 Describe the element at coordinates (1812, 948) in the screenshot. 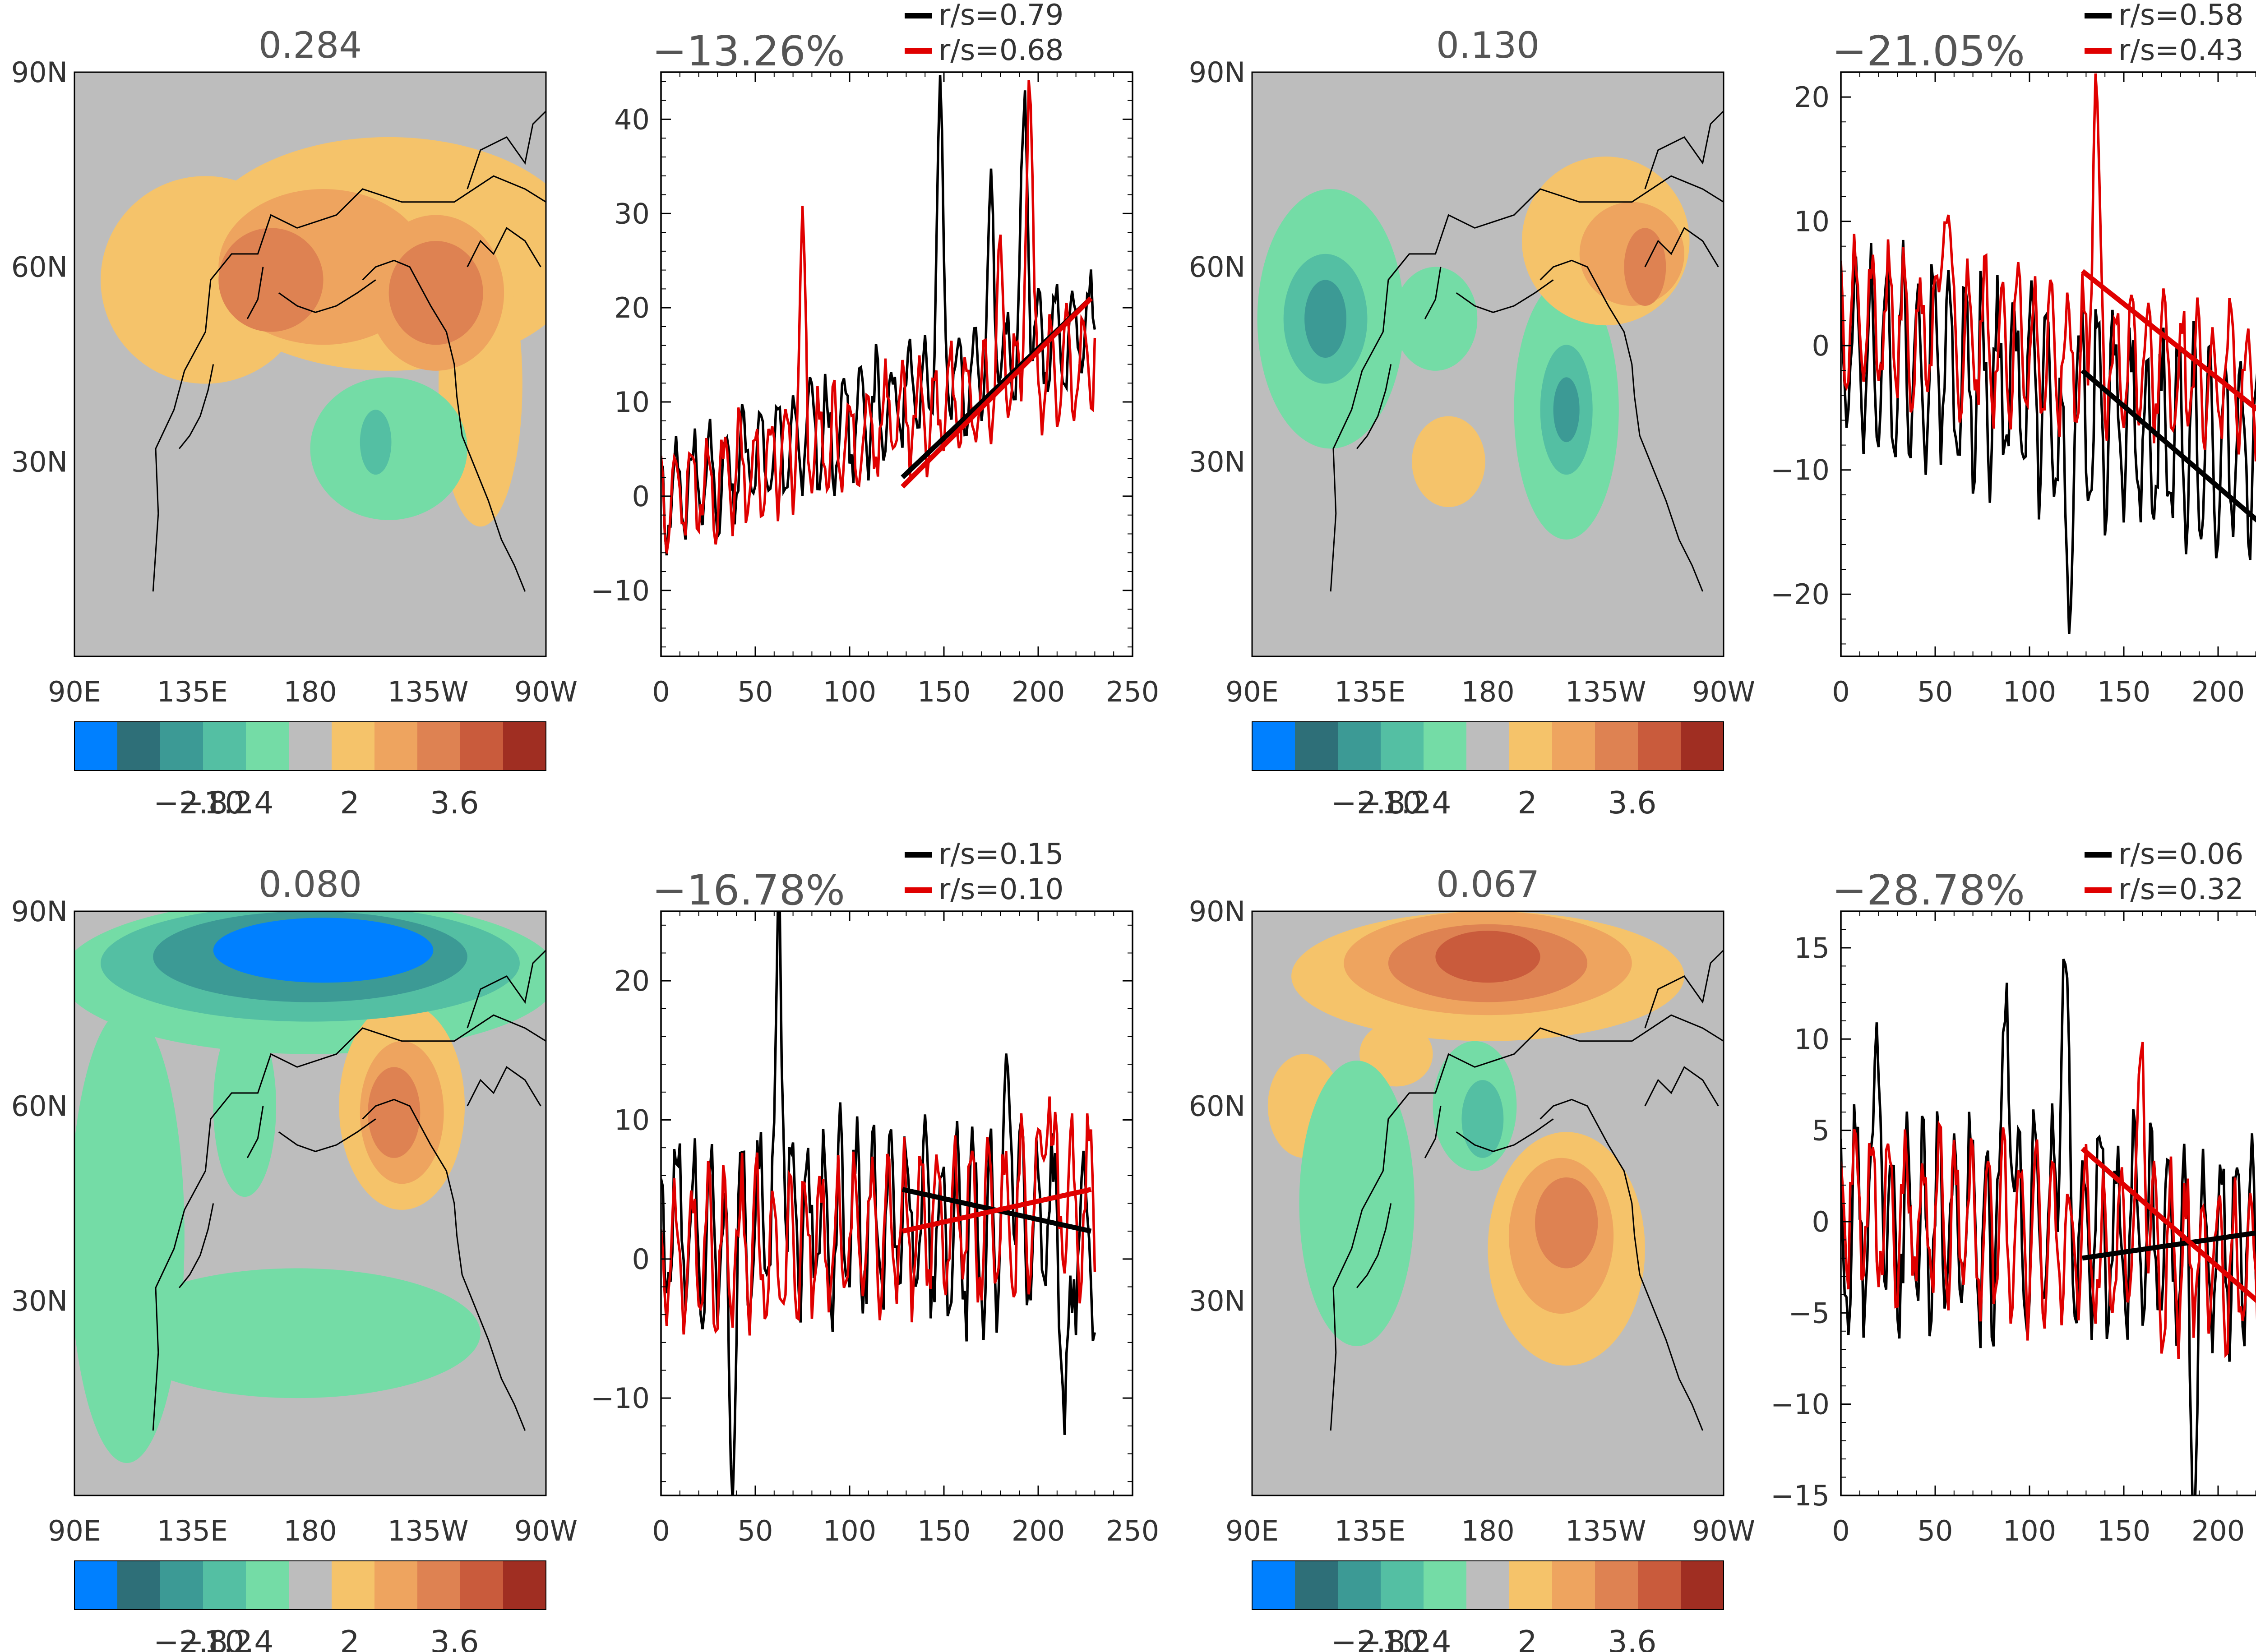

I see `y-tick-label: 15` at that location.